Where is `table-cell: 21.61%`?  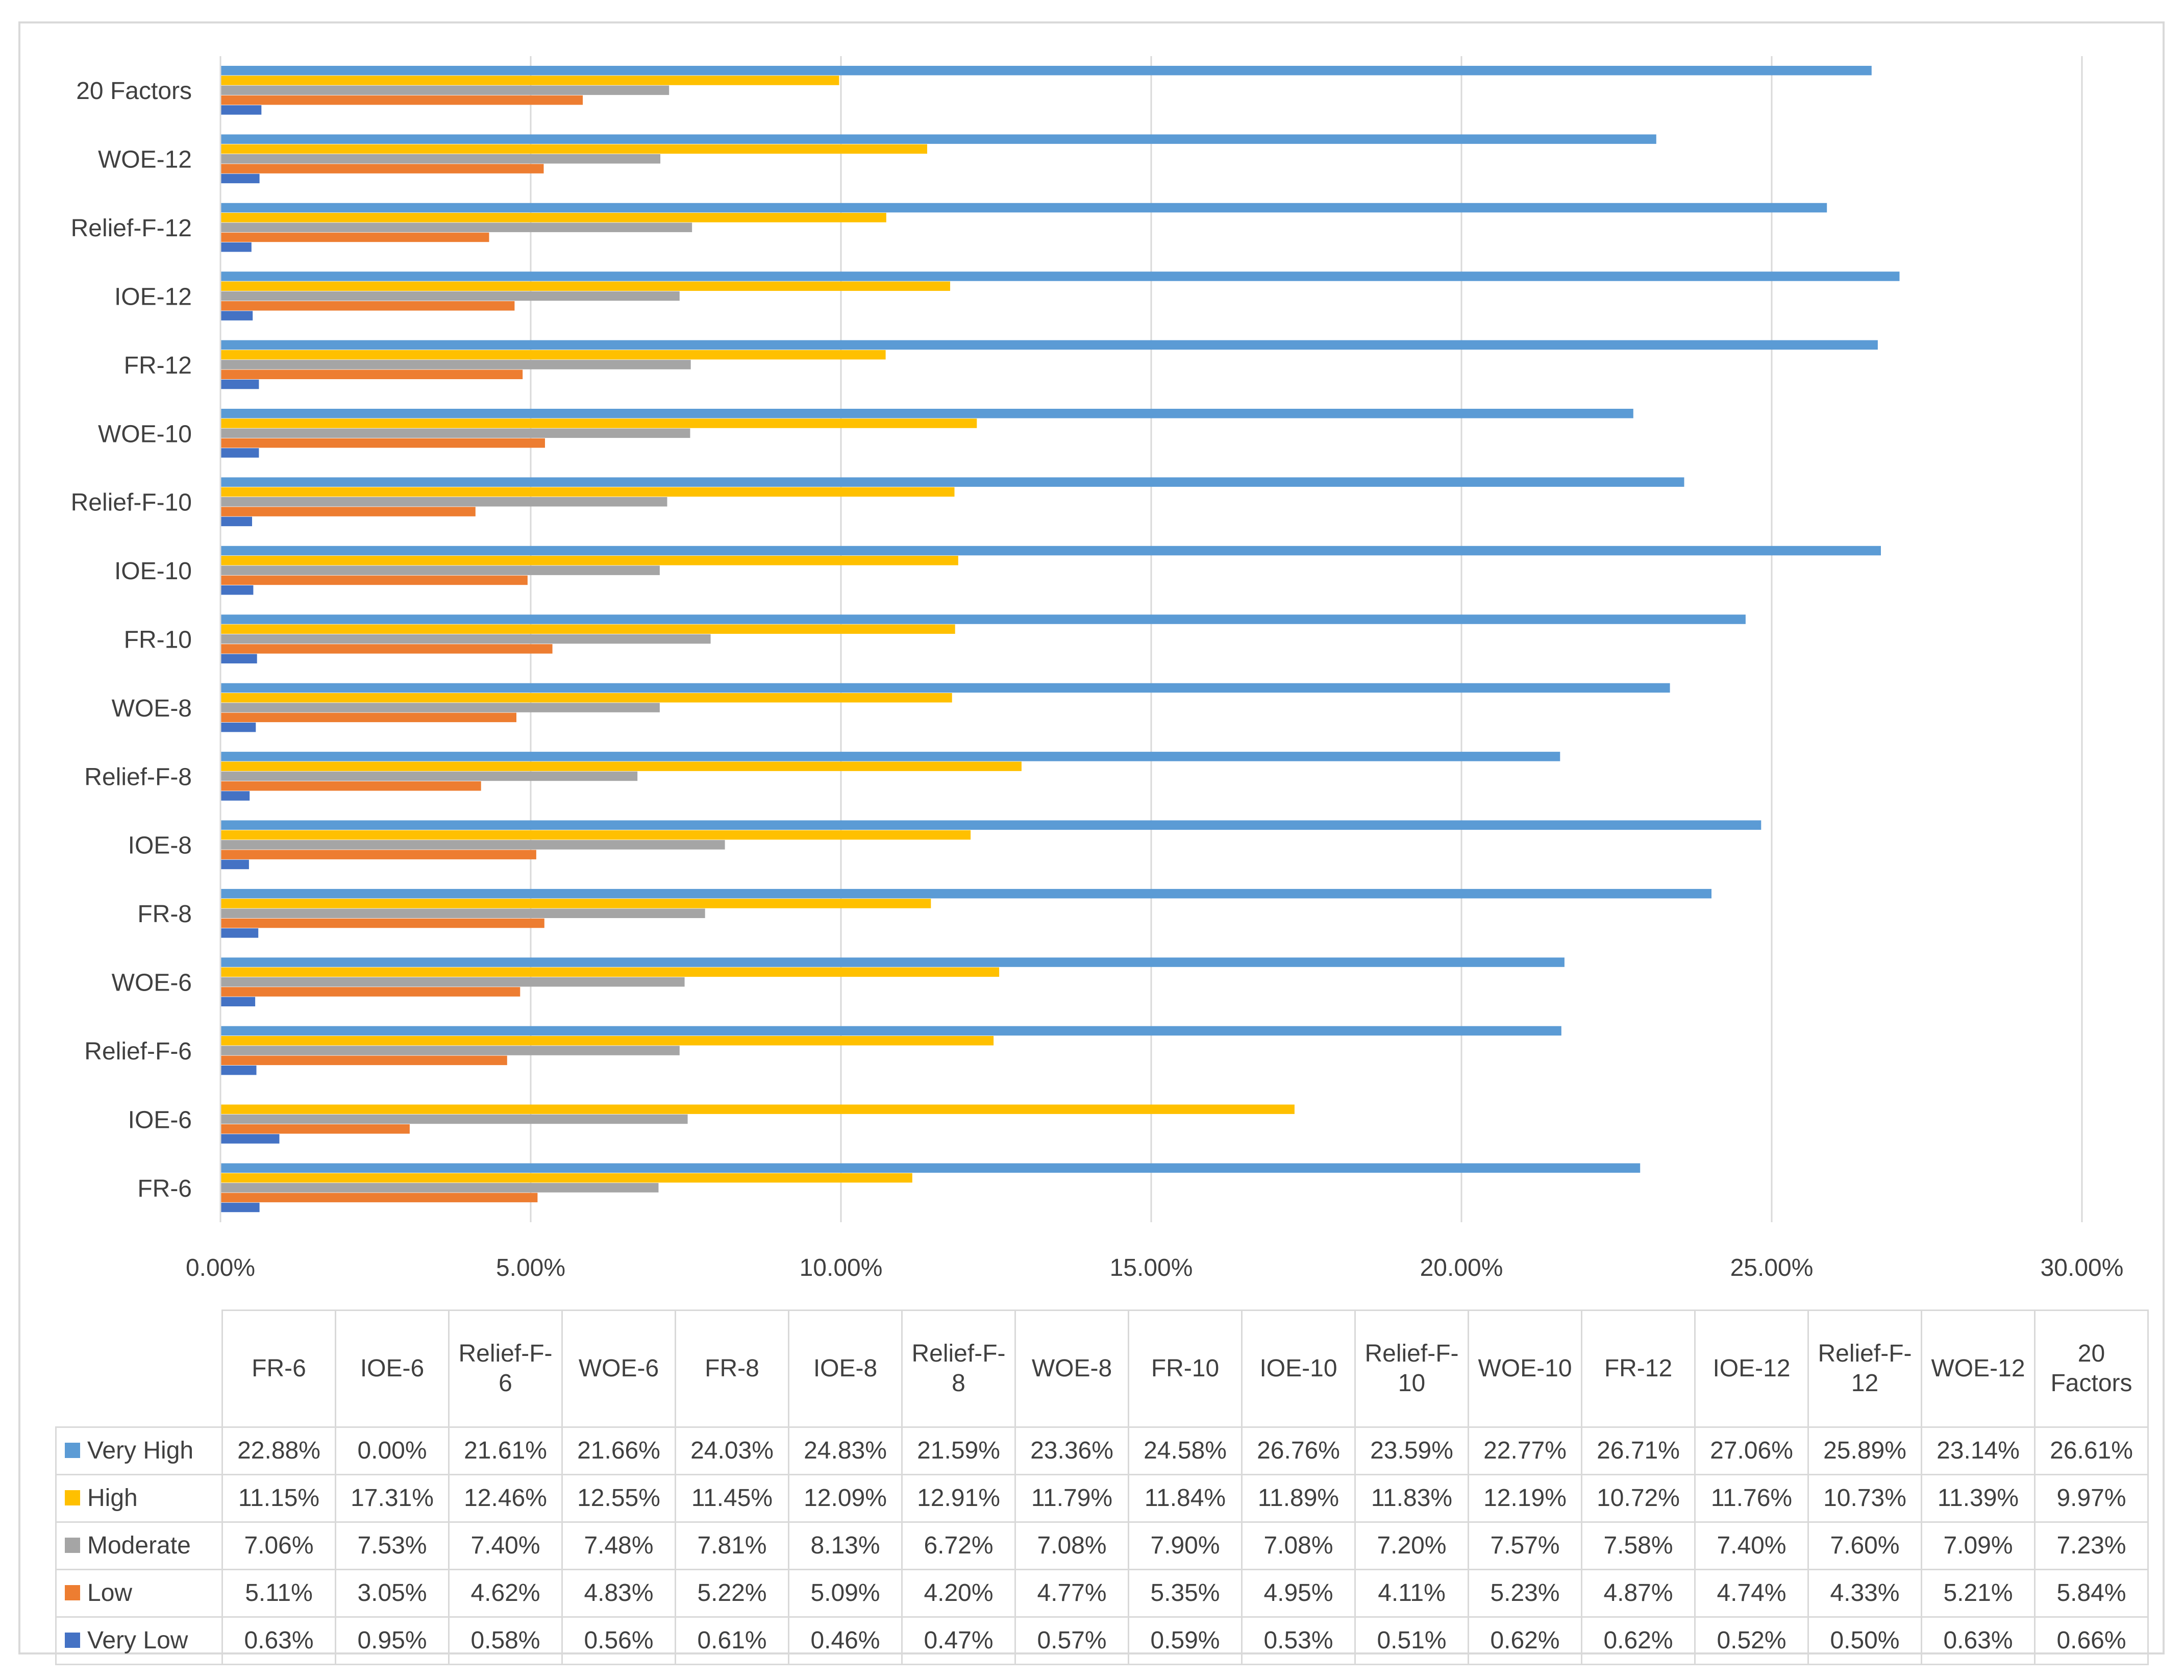 table-cell: 21.61% is located at coordinates (505, 1450).